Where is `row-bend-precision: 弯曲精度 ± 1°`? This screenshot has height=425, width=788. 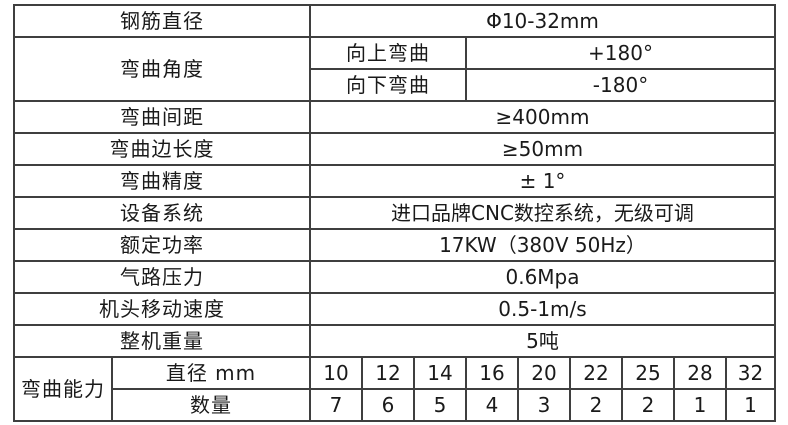 row-bend-precision: 弯曲精度 ± 1° is located at coordinates (394, 181).